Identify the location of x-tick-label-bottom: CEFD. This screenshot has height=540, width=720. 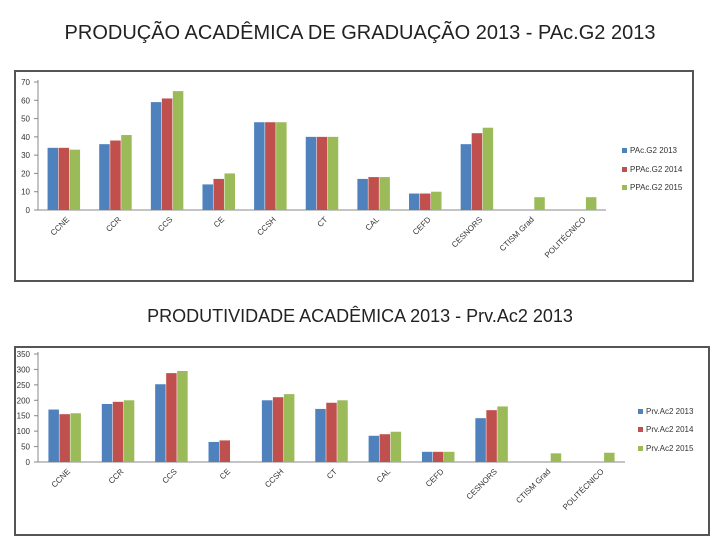
(435, 478).